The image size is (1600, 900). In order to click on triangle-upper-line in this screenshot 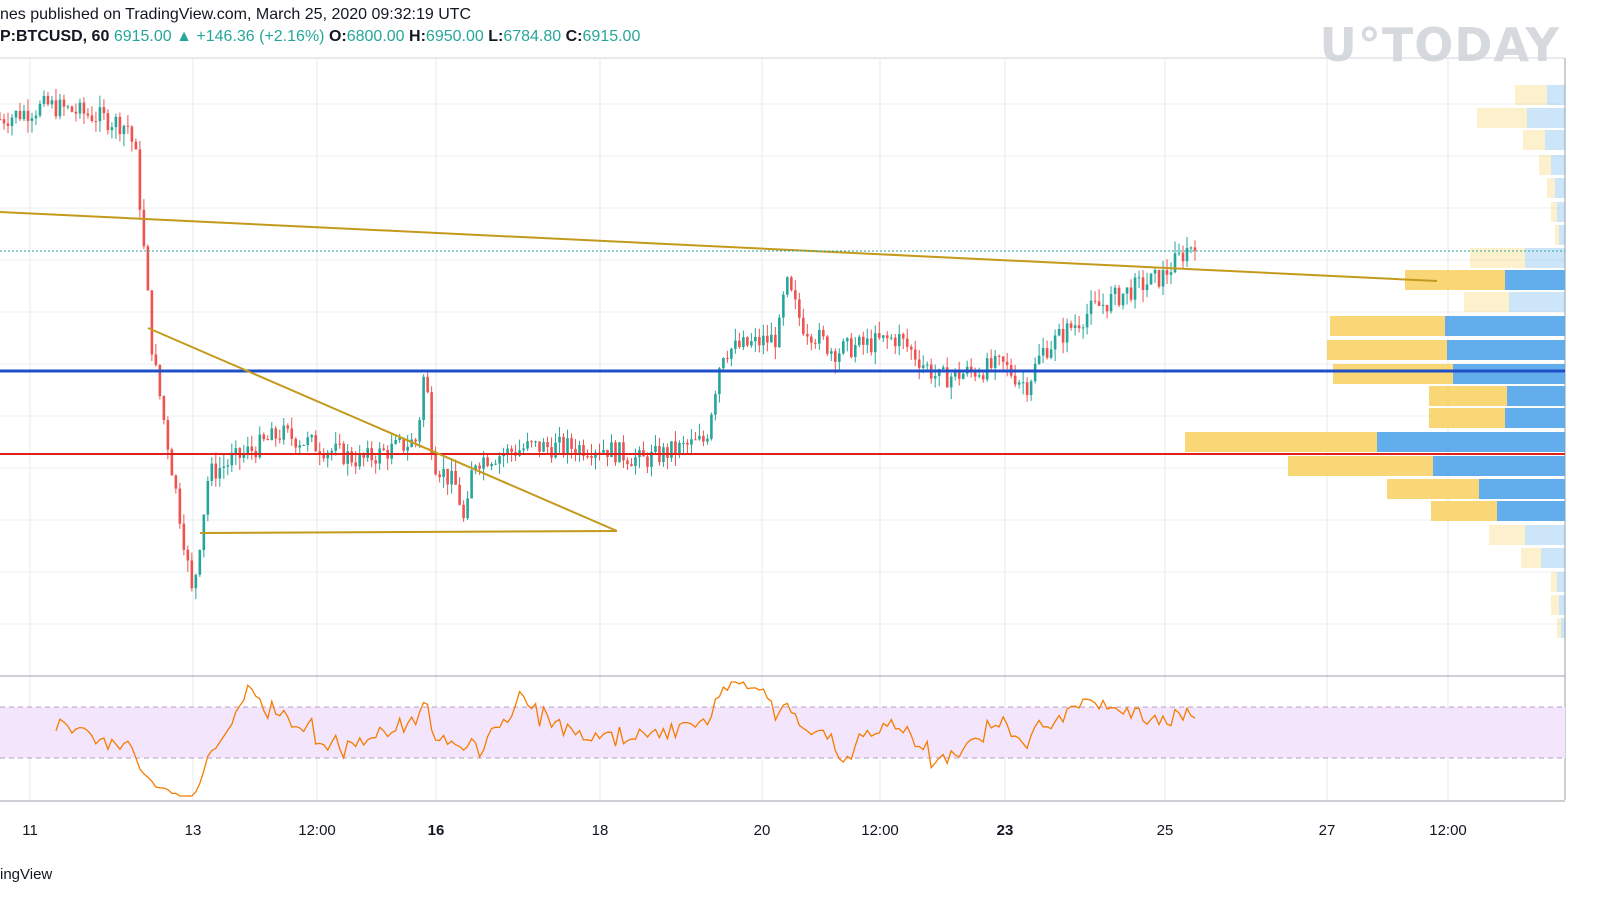, I will do `click(382, 429)`.